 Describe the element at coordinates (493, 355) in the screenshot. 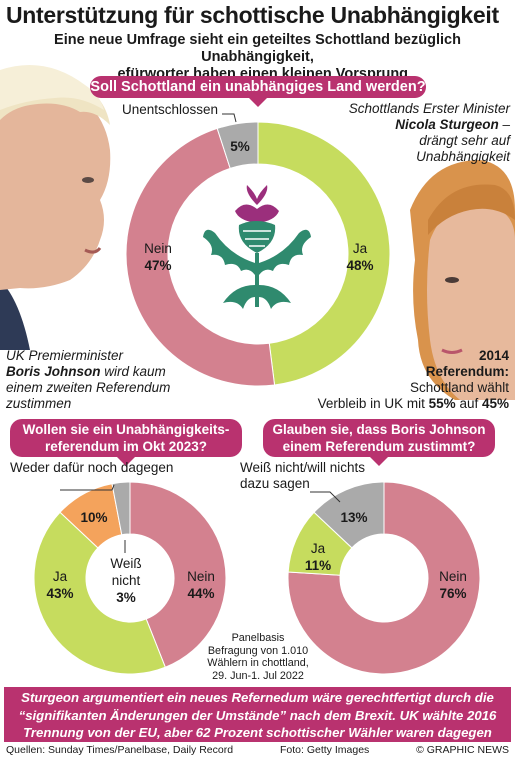

I see `referendum-2014-year: 2014` at that location.